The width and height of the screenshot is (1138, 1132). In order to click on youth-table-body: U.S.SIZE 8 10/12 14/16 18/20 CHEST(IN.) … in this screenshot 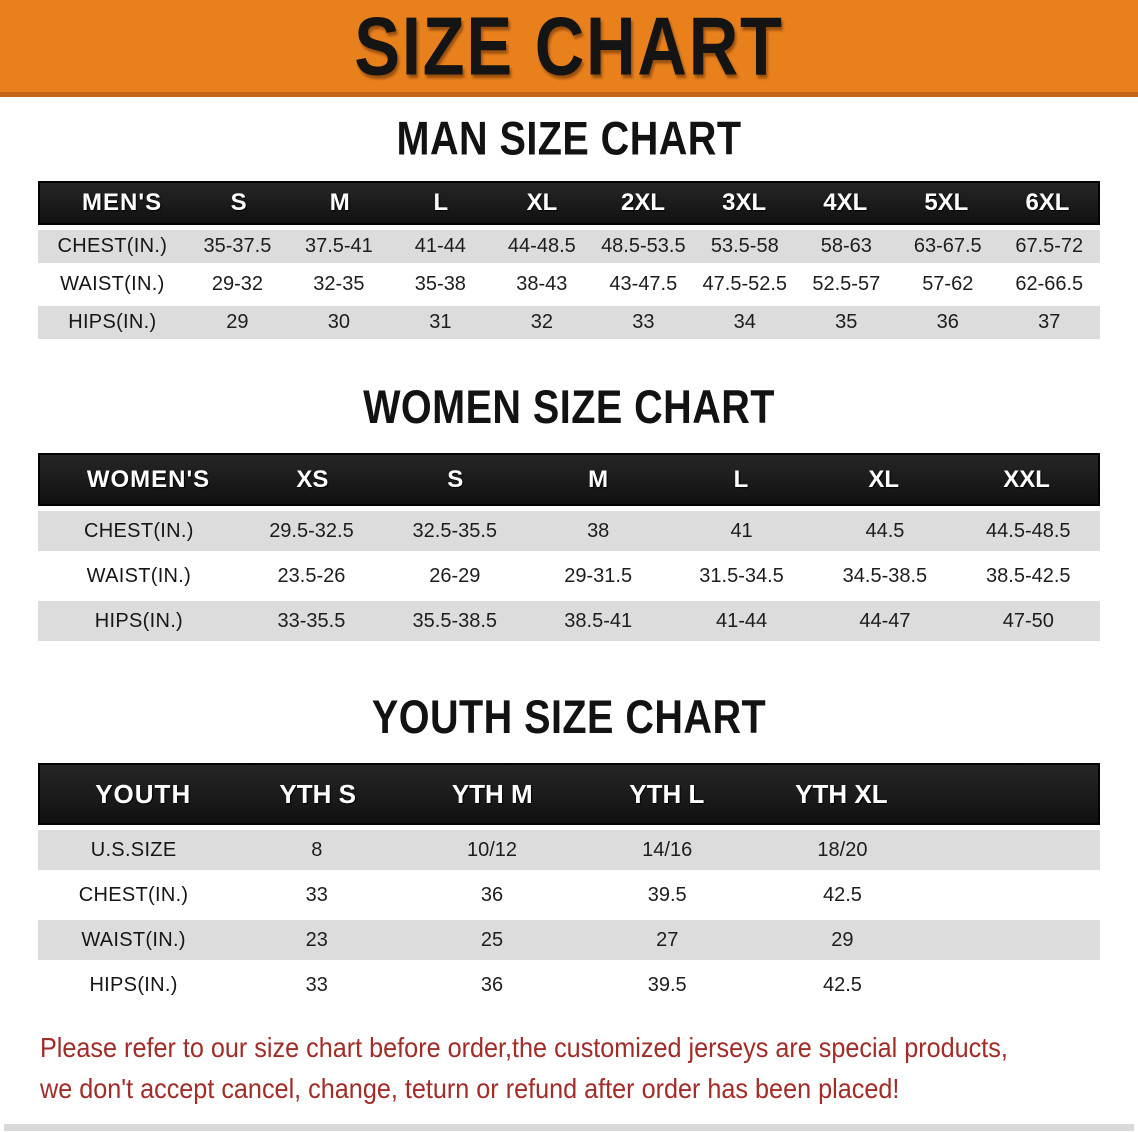, I will do `click(569, 917)`.